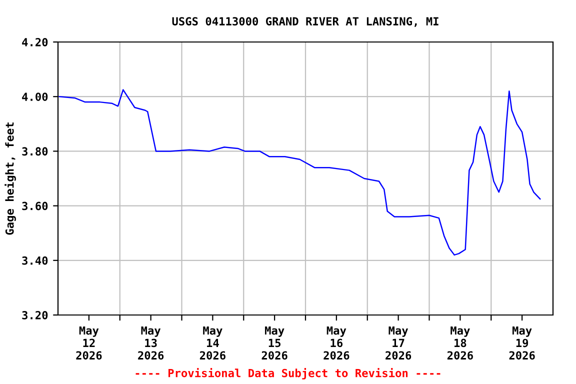 This screenshot has width=576, height=384. Describe the element at coordinates (399, 343) in the screenshot. I see `x-tick-label: May 17 2026` at that location.